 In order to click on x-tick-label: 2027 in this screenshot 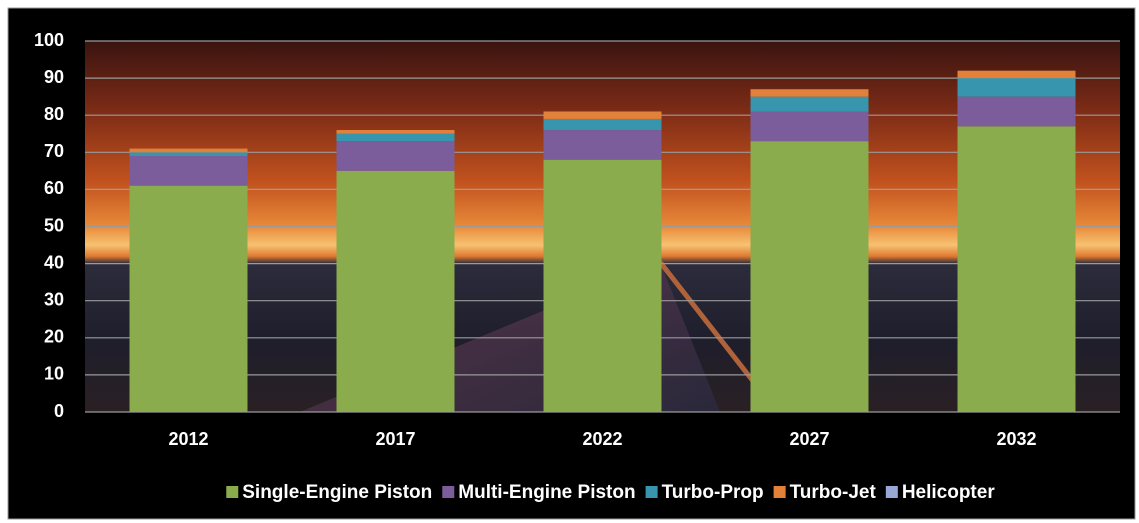, I will do `click(809, 439)`.